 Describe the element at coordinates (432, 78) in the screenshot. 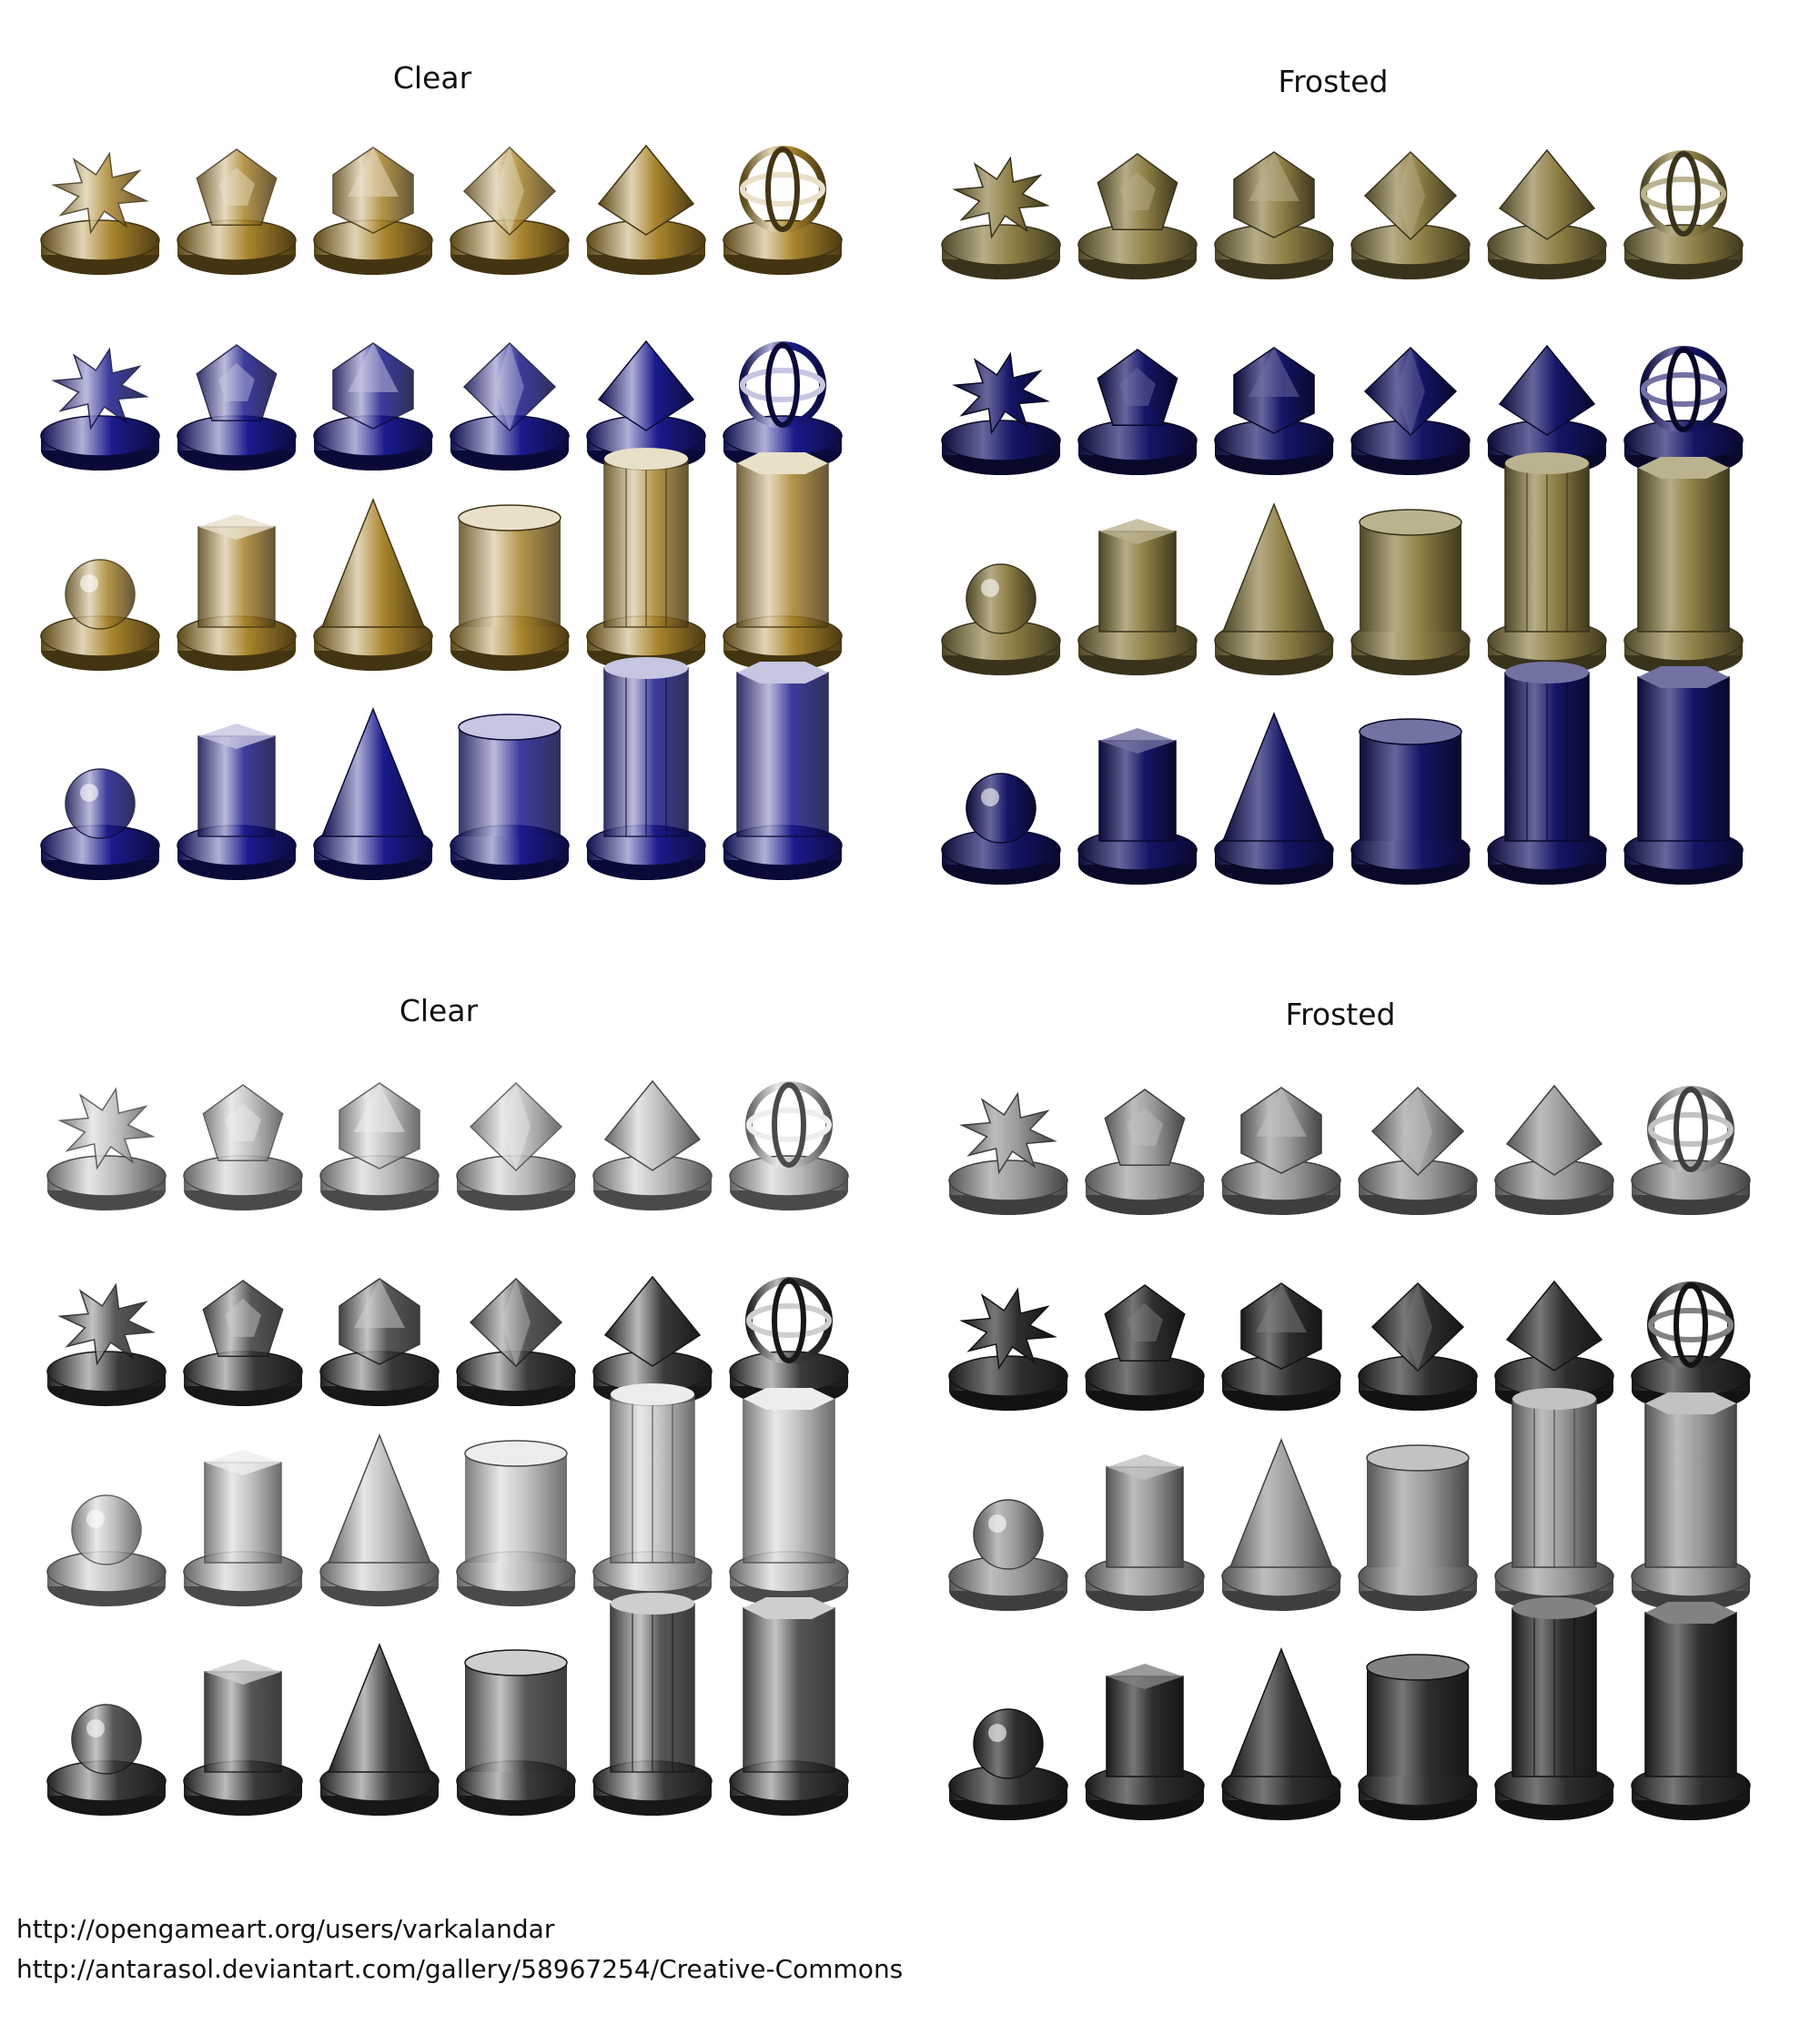

I see `panel-title-top-left: Clear` at that location.